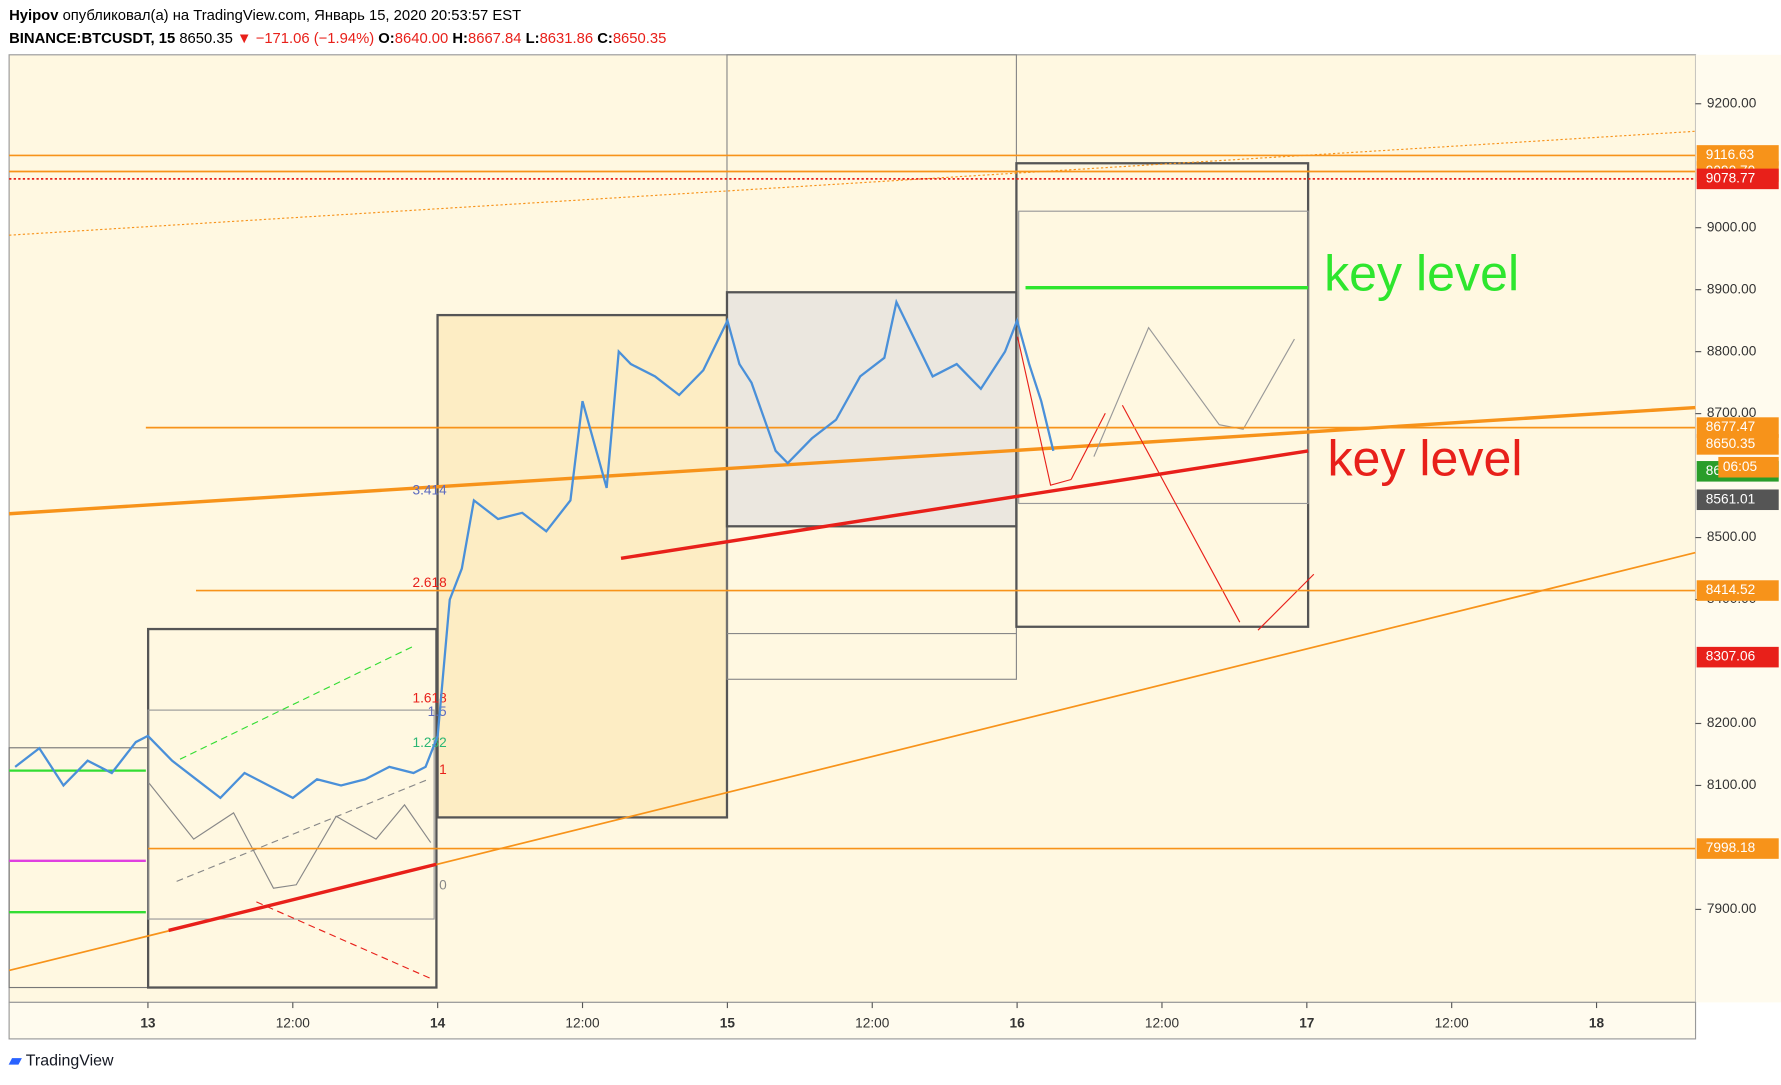 This screenshot has width=1781, height=1085. Describe the element at coordinates (386, 39) in the screenshot. I see `o-label: O:` at that location.